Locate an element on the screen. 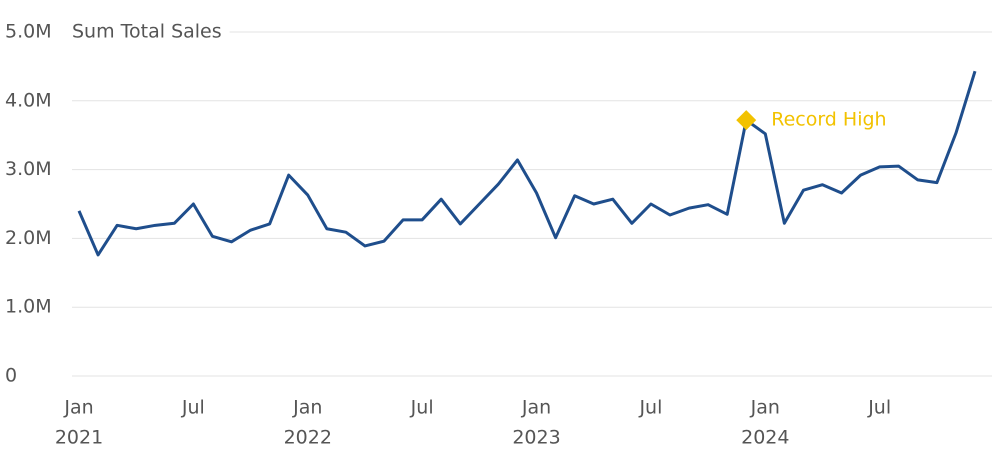 This screenshot has width=1000, height=474. annotation-label: Record High is located at coordinates (828, 120).